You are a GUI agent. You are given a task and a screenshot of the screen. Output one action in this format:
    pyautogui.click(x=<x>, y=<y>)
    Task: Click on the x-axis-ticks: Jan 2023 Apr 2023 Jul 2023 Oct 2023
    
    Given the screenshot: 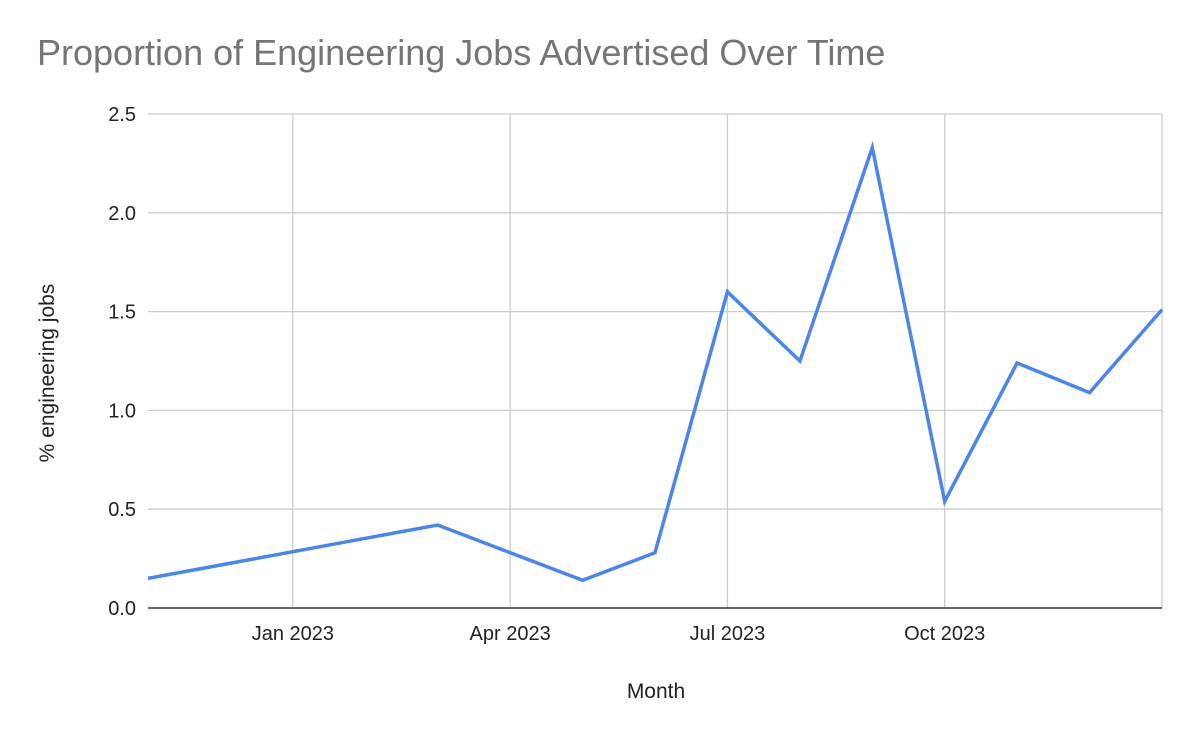 What is the action you would take?
    pyautogui.click(x=619, y=634)
    